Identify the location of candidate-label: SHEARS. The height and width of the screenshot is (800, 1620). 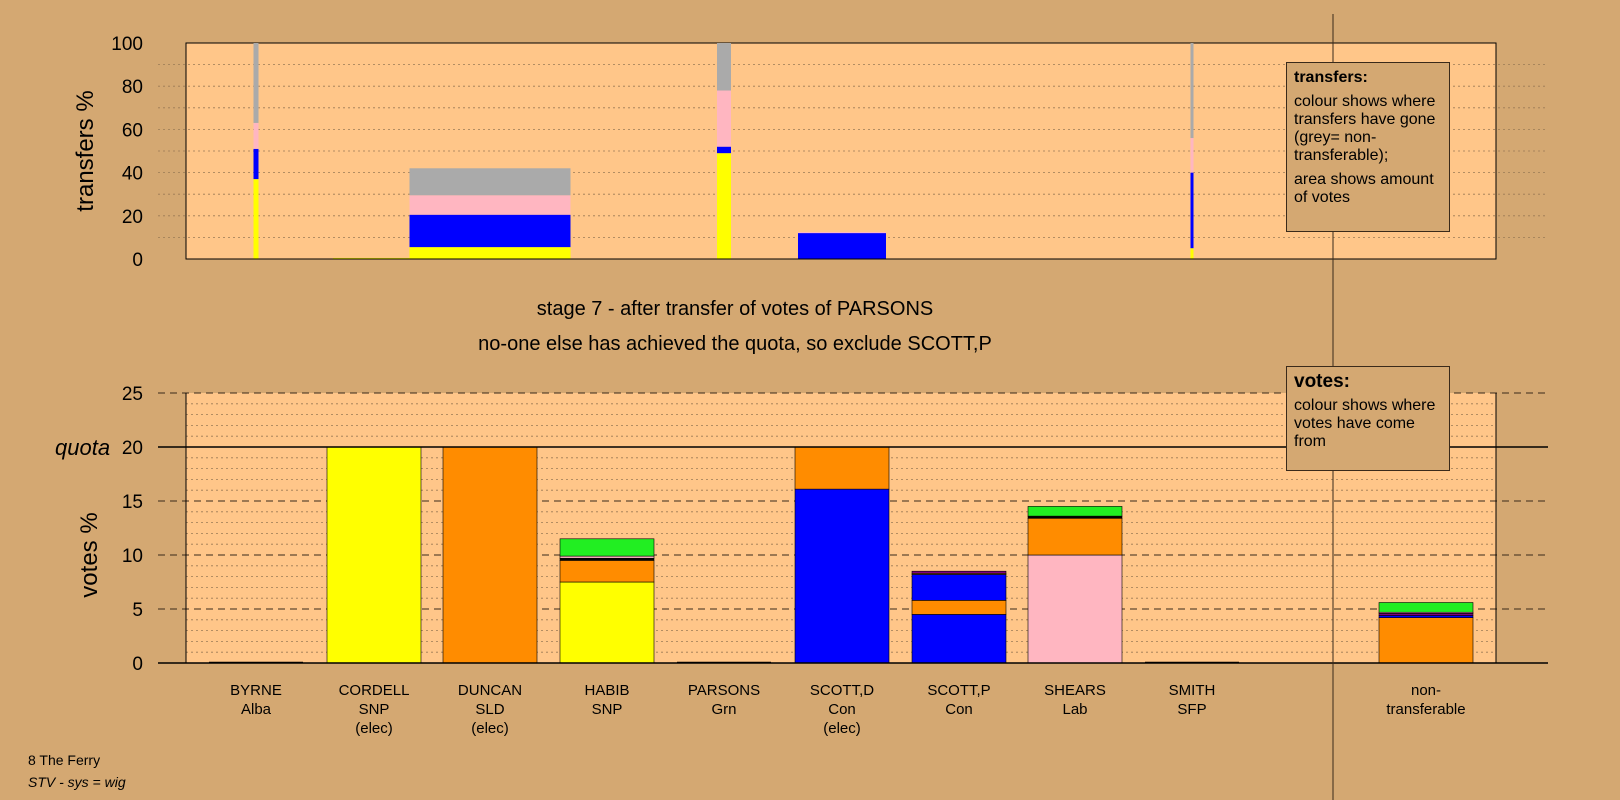
(1075, 690).